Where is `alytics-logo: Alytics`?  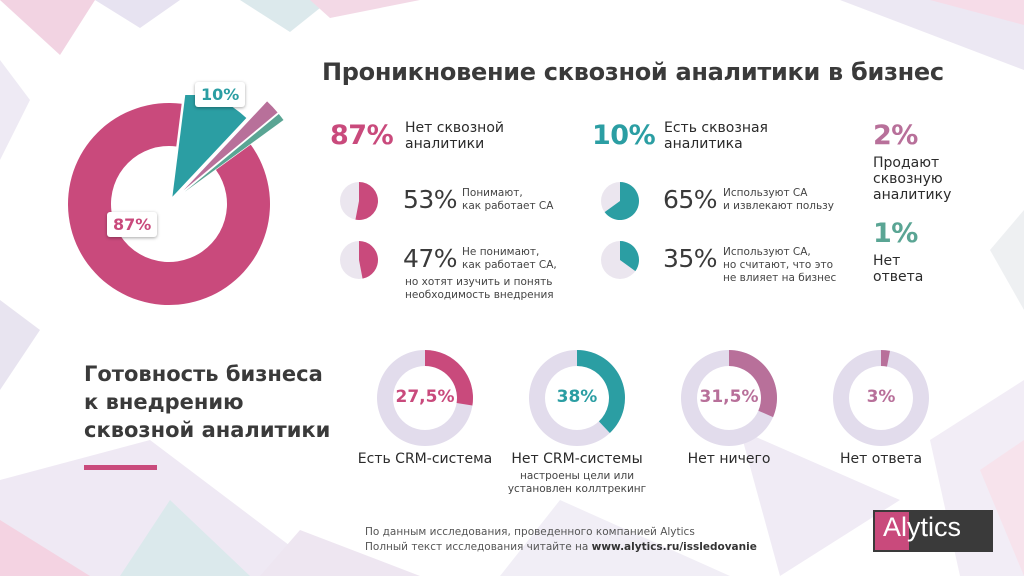
alytics-logo: Alytics is located at coordinates (933, 531).